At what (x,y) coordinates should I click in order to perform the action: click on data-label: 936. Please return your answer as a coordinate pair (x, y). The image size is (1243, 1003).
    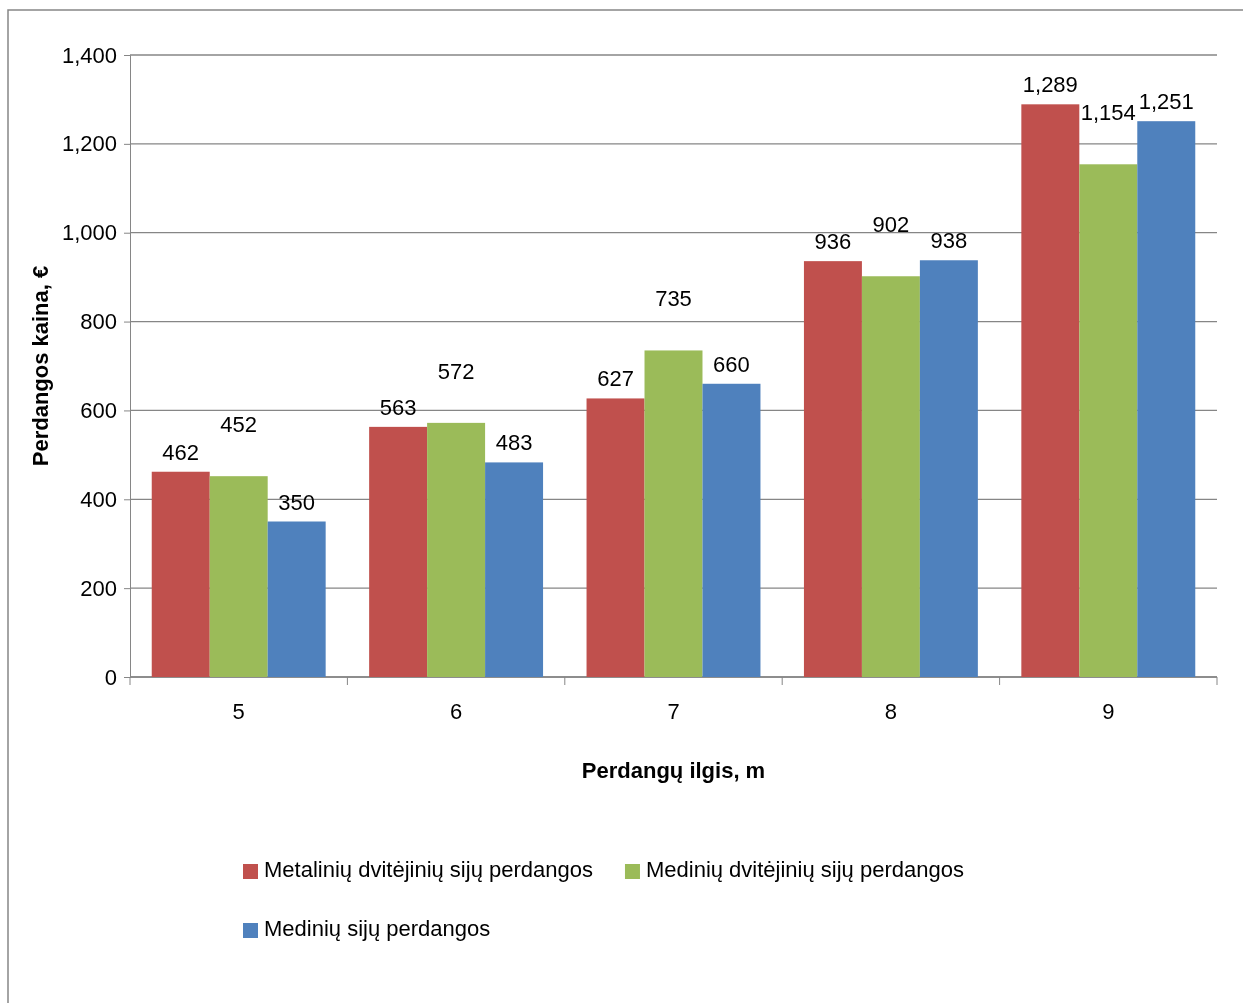
    Looking at the image, I should click on (833, 242).